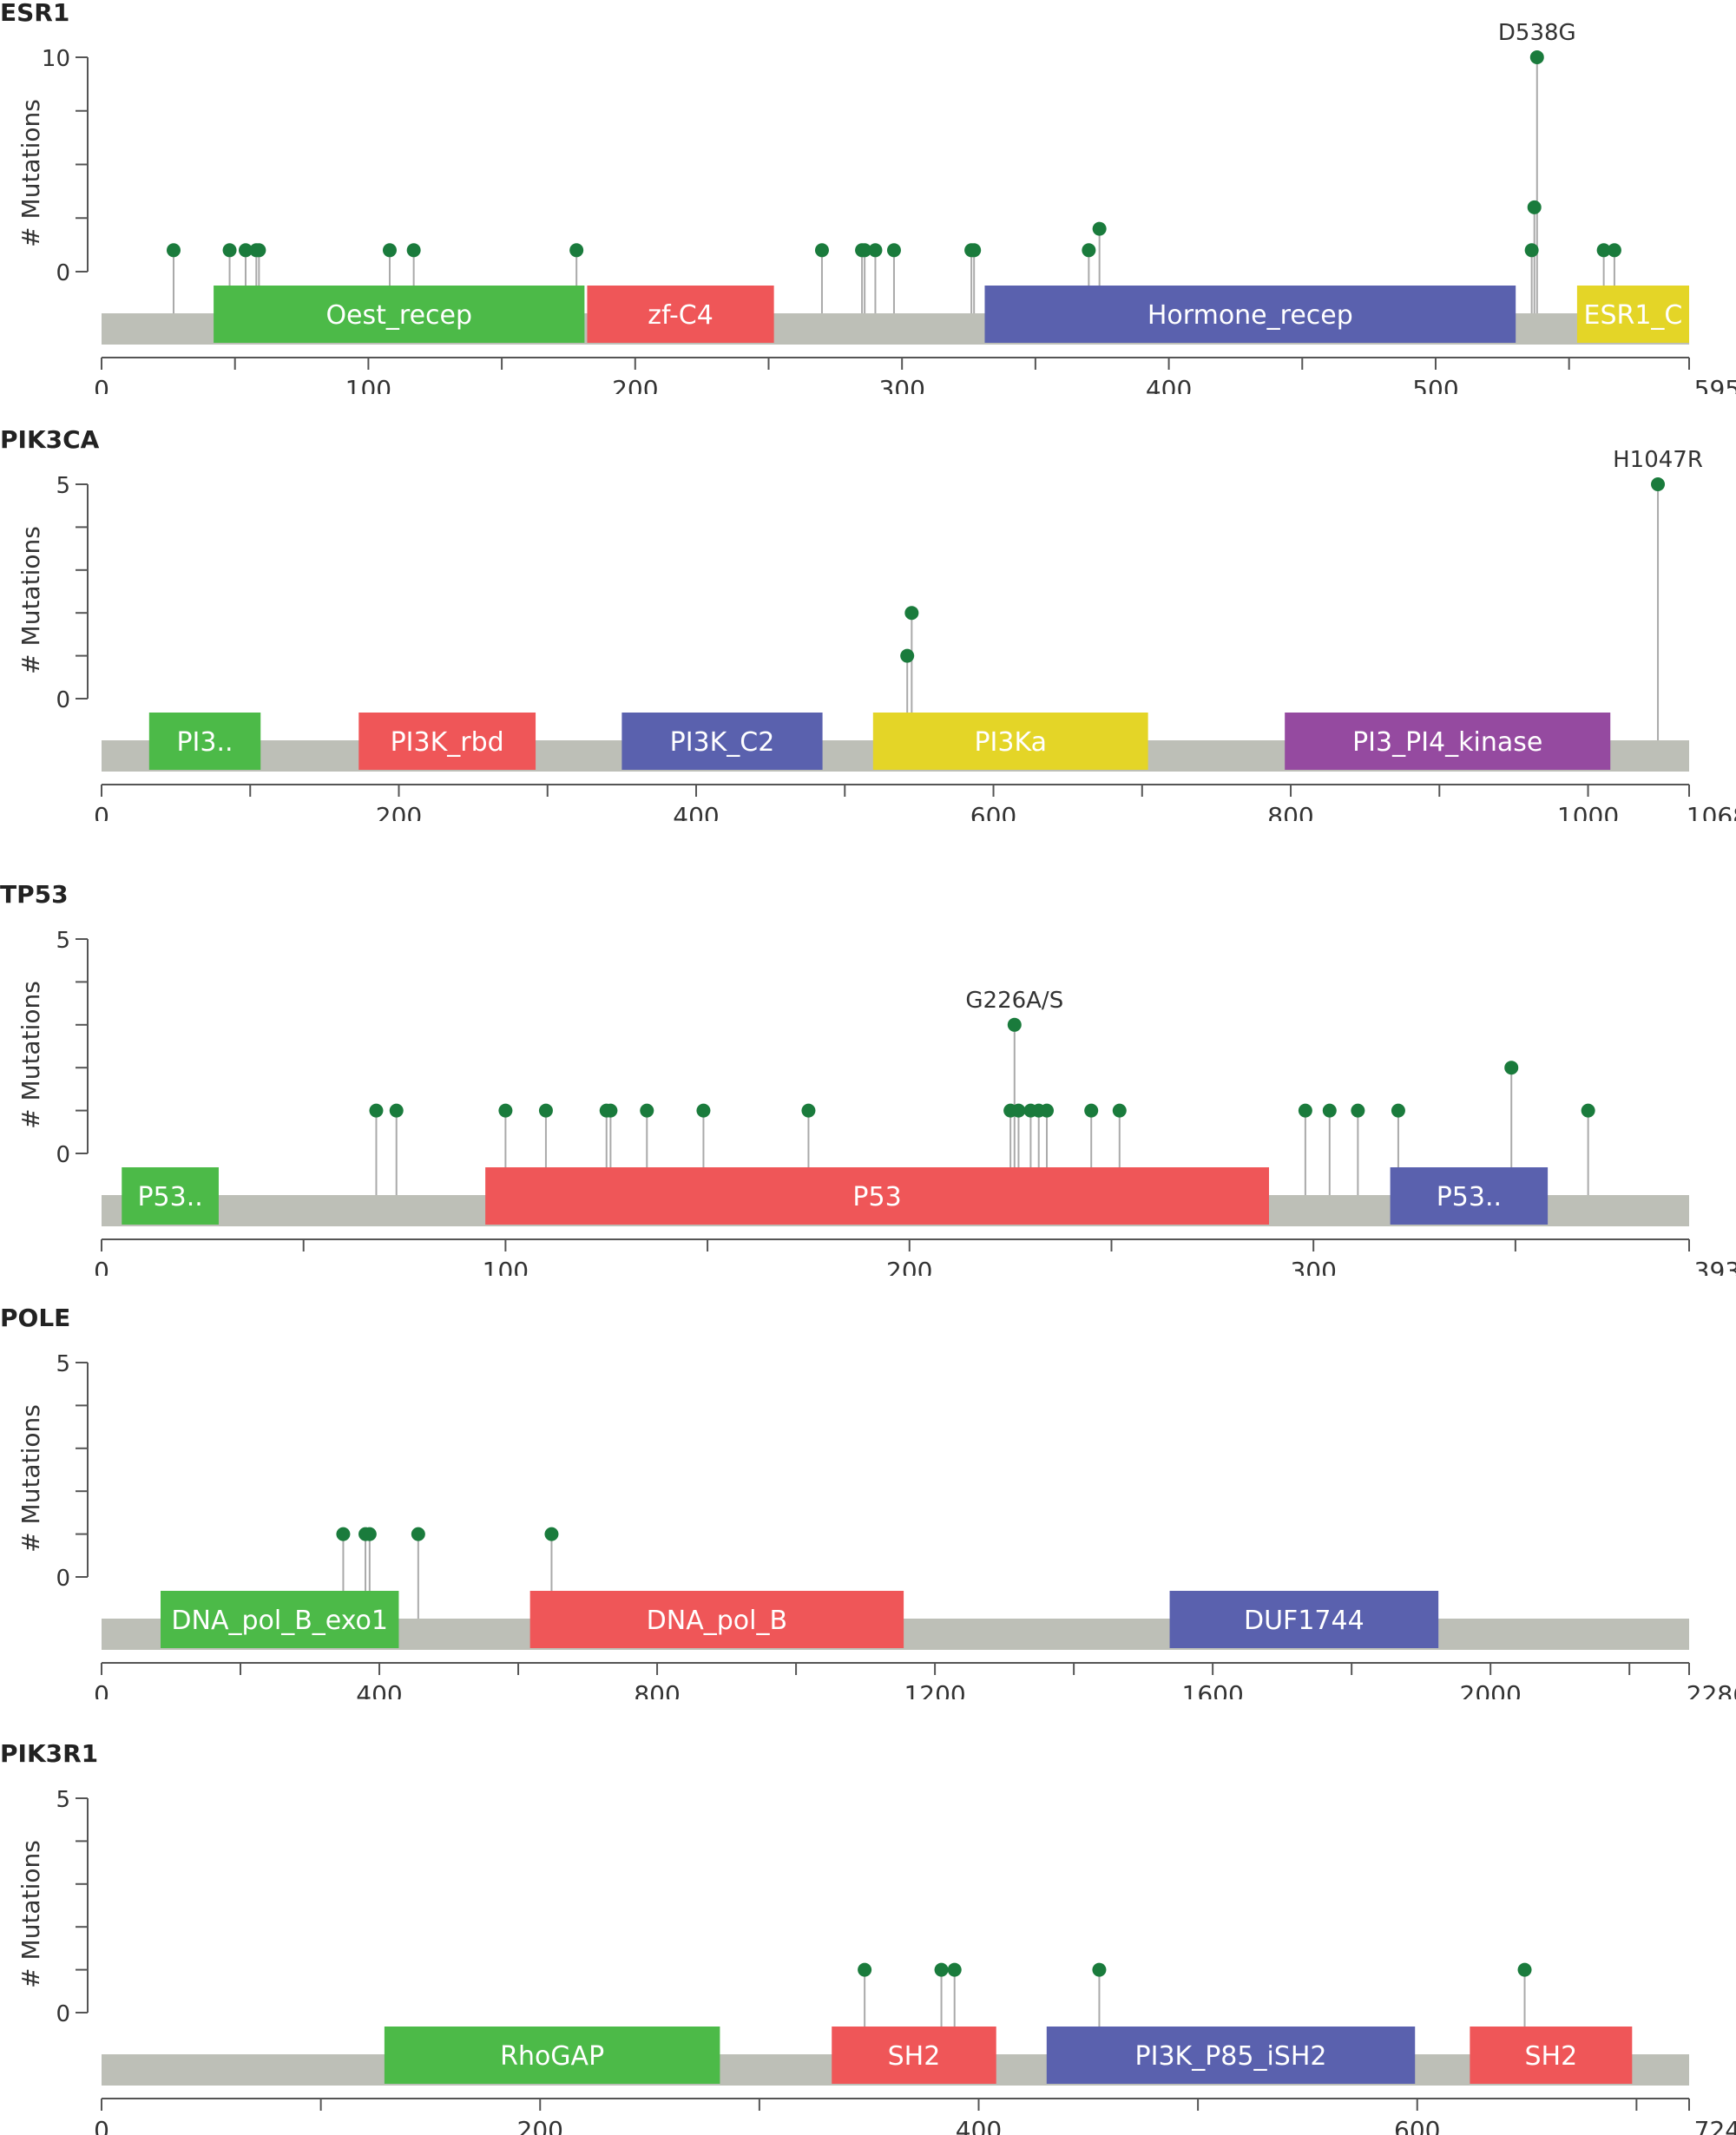 This screenshot has width=1736, height=2135. Describe the element at coordinates (1169, 384) in the screenshot. I see `x-tick-label: 400` at that location.